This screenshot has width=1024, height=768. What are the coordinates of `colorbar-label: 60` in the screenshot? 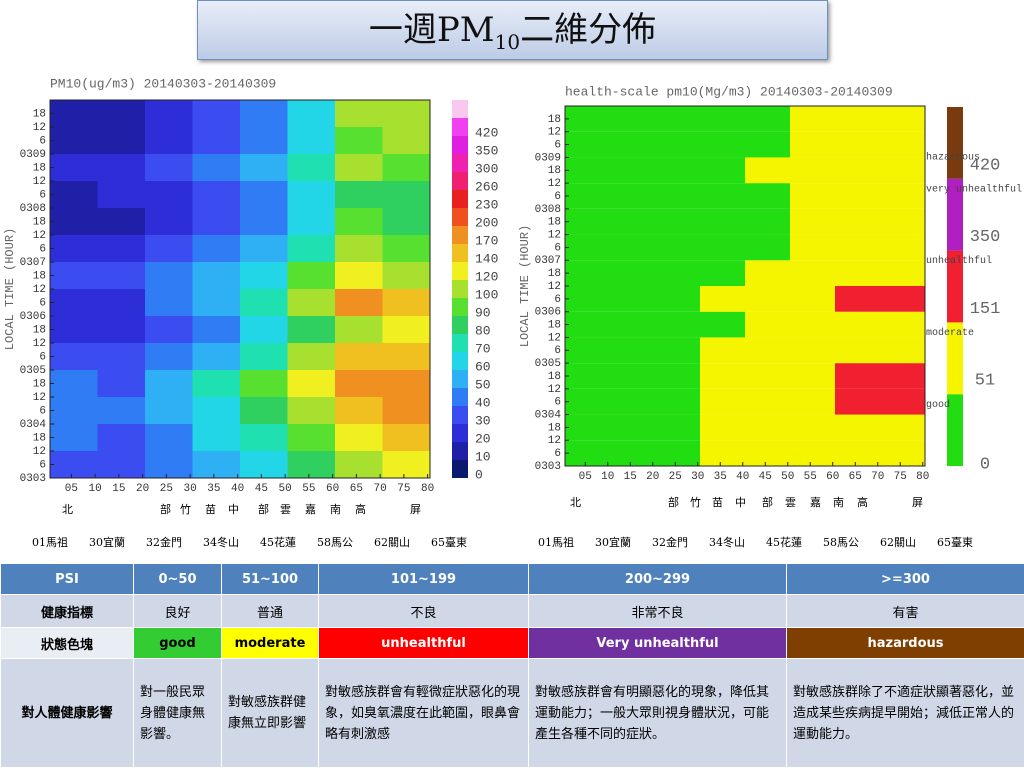 It's located at (483, 366).